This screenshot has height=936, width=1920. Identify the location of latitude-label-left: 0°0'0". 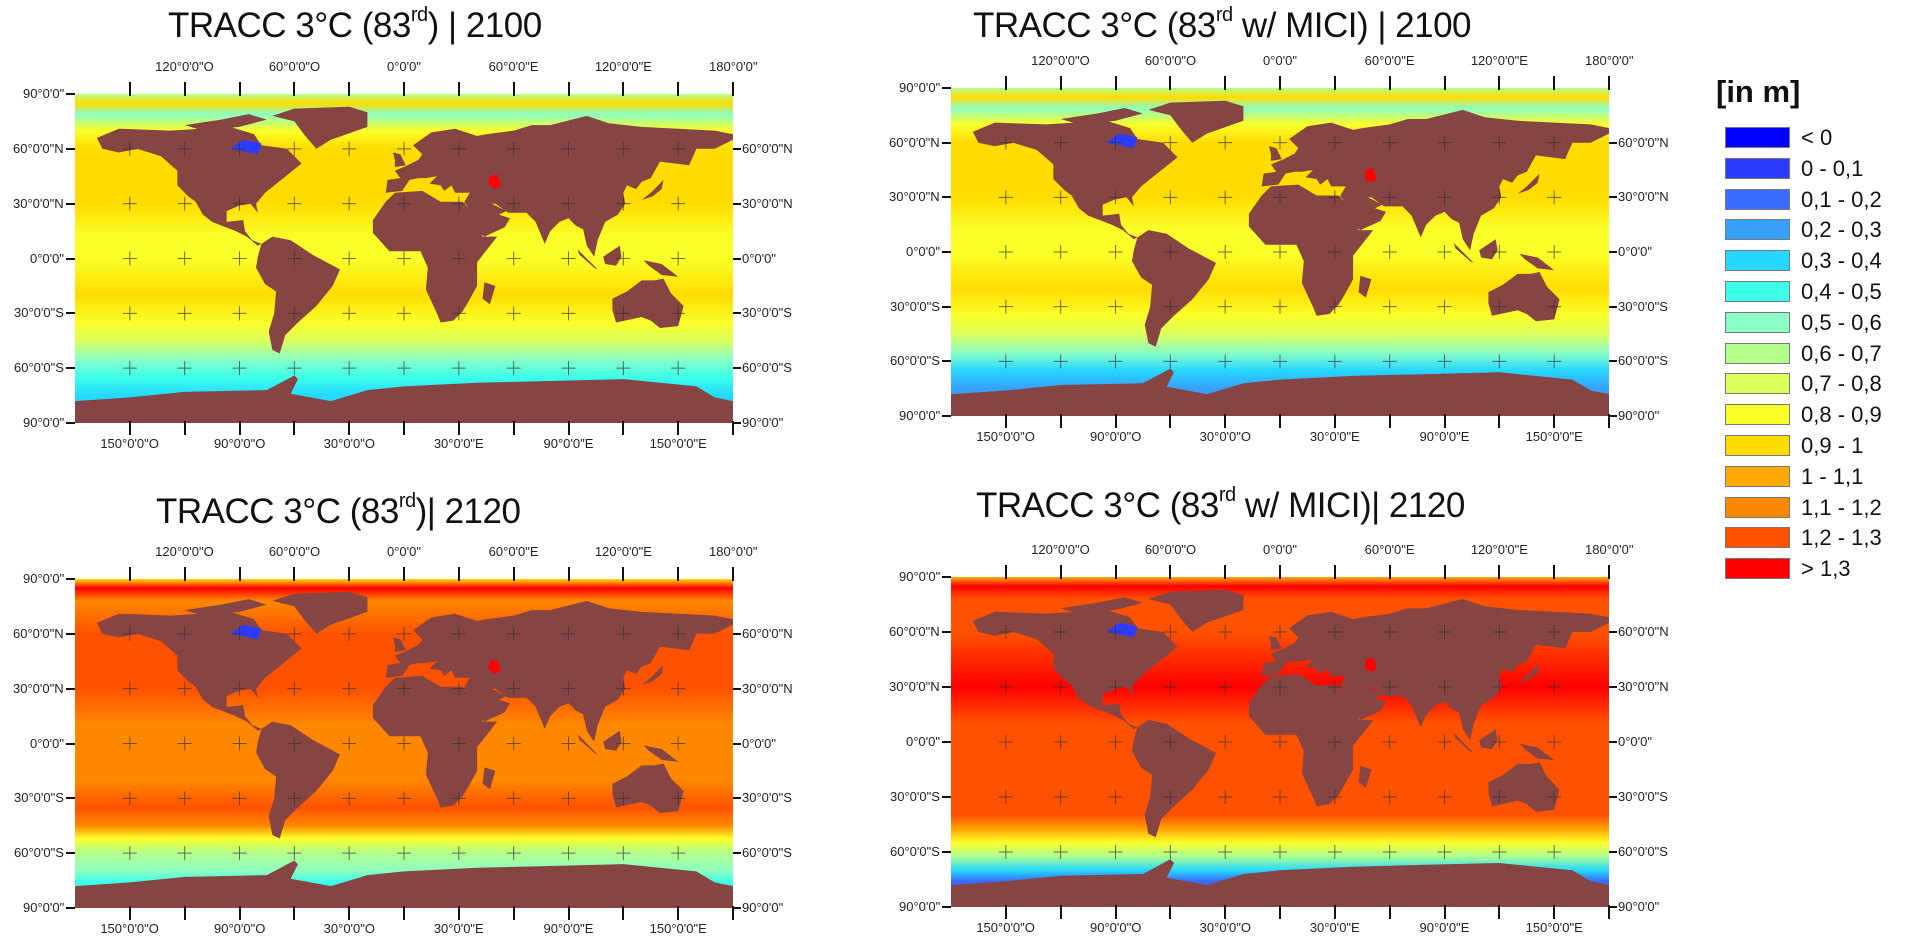
(923, 251).